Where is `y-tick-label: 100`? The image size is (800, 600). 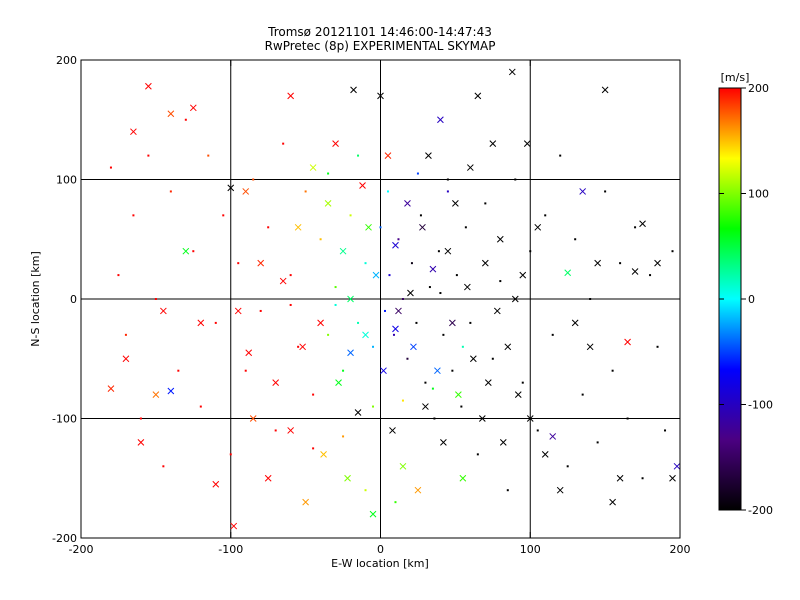 y-tick-label: 100 is located at coordinates (66, 180).